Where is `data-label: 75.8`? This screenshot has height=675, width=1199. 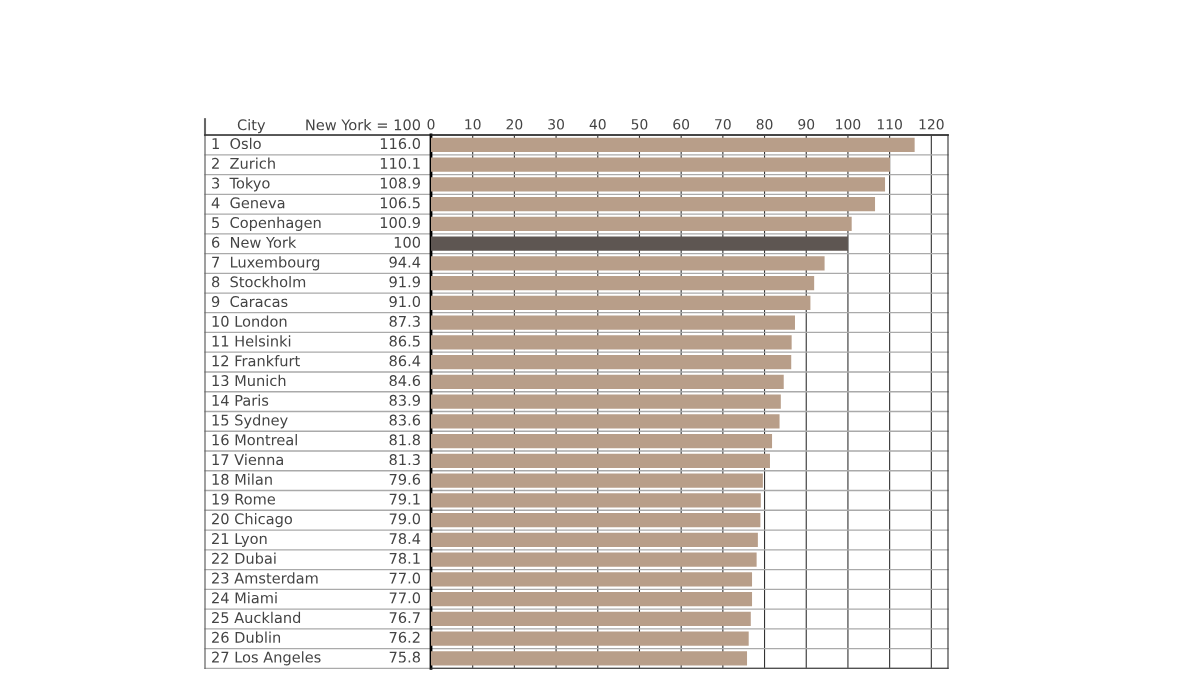 data-label: 75.8 is located at coordinates (404, 657).